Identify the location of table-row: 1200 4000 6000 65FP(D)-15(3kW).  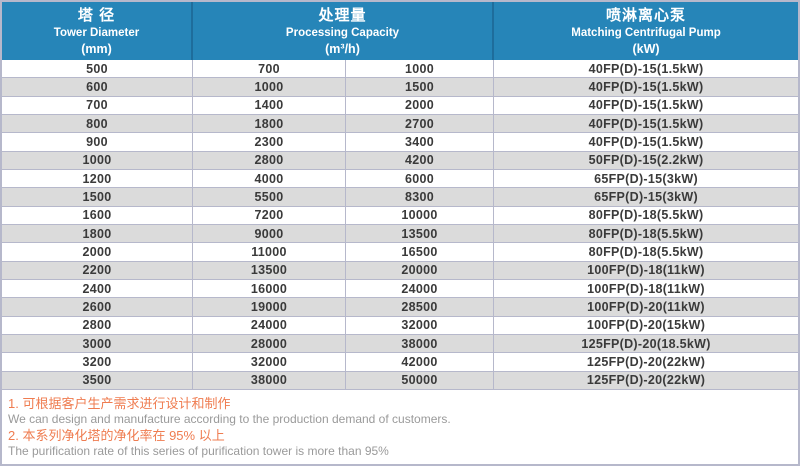
(400, 179).